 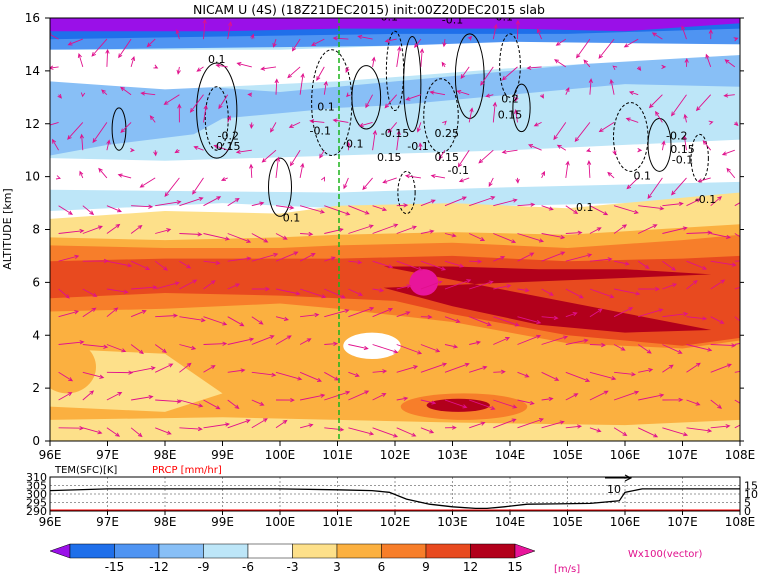 I want to click on y-tick-label: 2, so click(x=36, y=388).